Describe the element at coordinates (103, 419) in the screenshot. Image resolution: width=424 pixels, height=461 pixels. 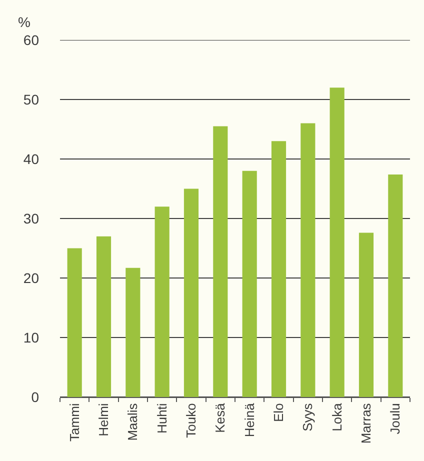
I see `x-tick-label: Helmi` at that location.